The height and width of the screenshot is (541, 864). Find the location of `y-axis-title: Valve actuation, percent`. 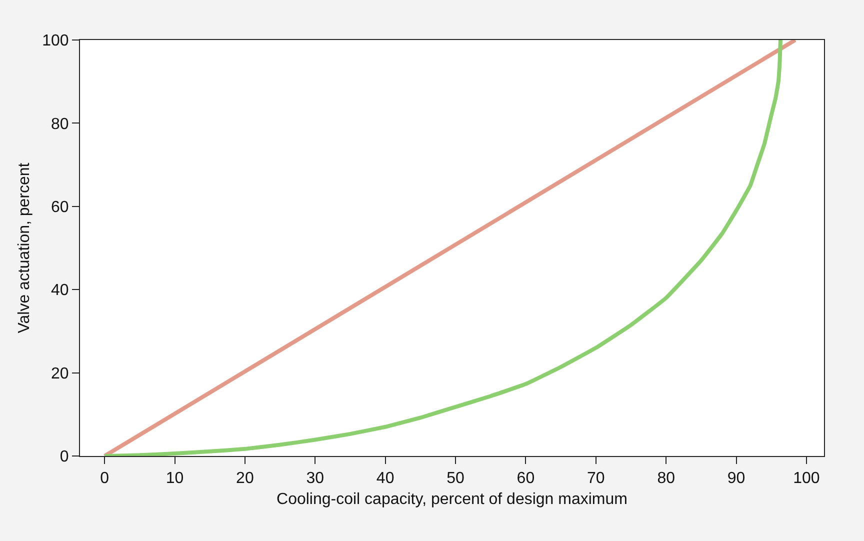

y-axis-title: Valve actuation, percent is located at coordinates (24, 248).